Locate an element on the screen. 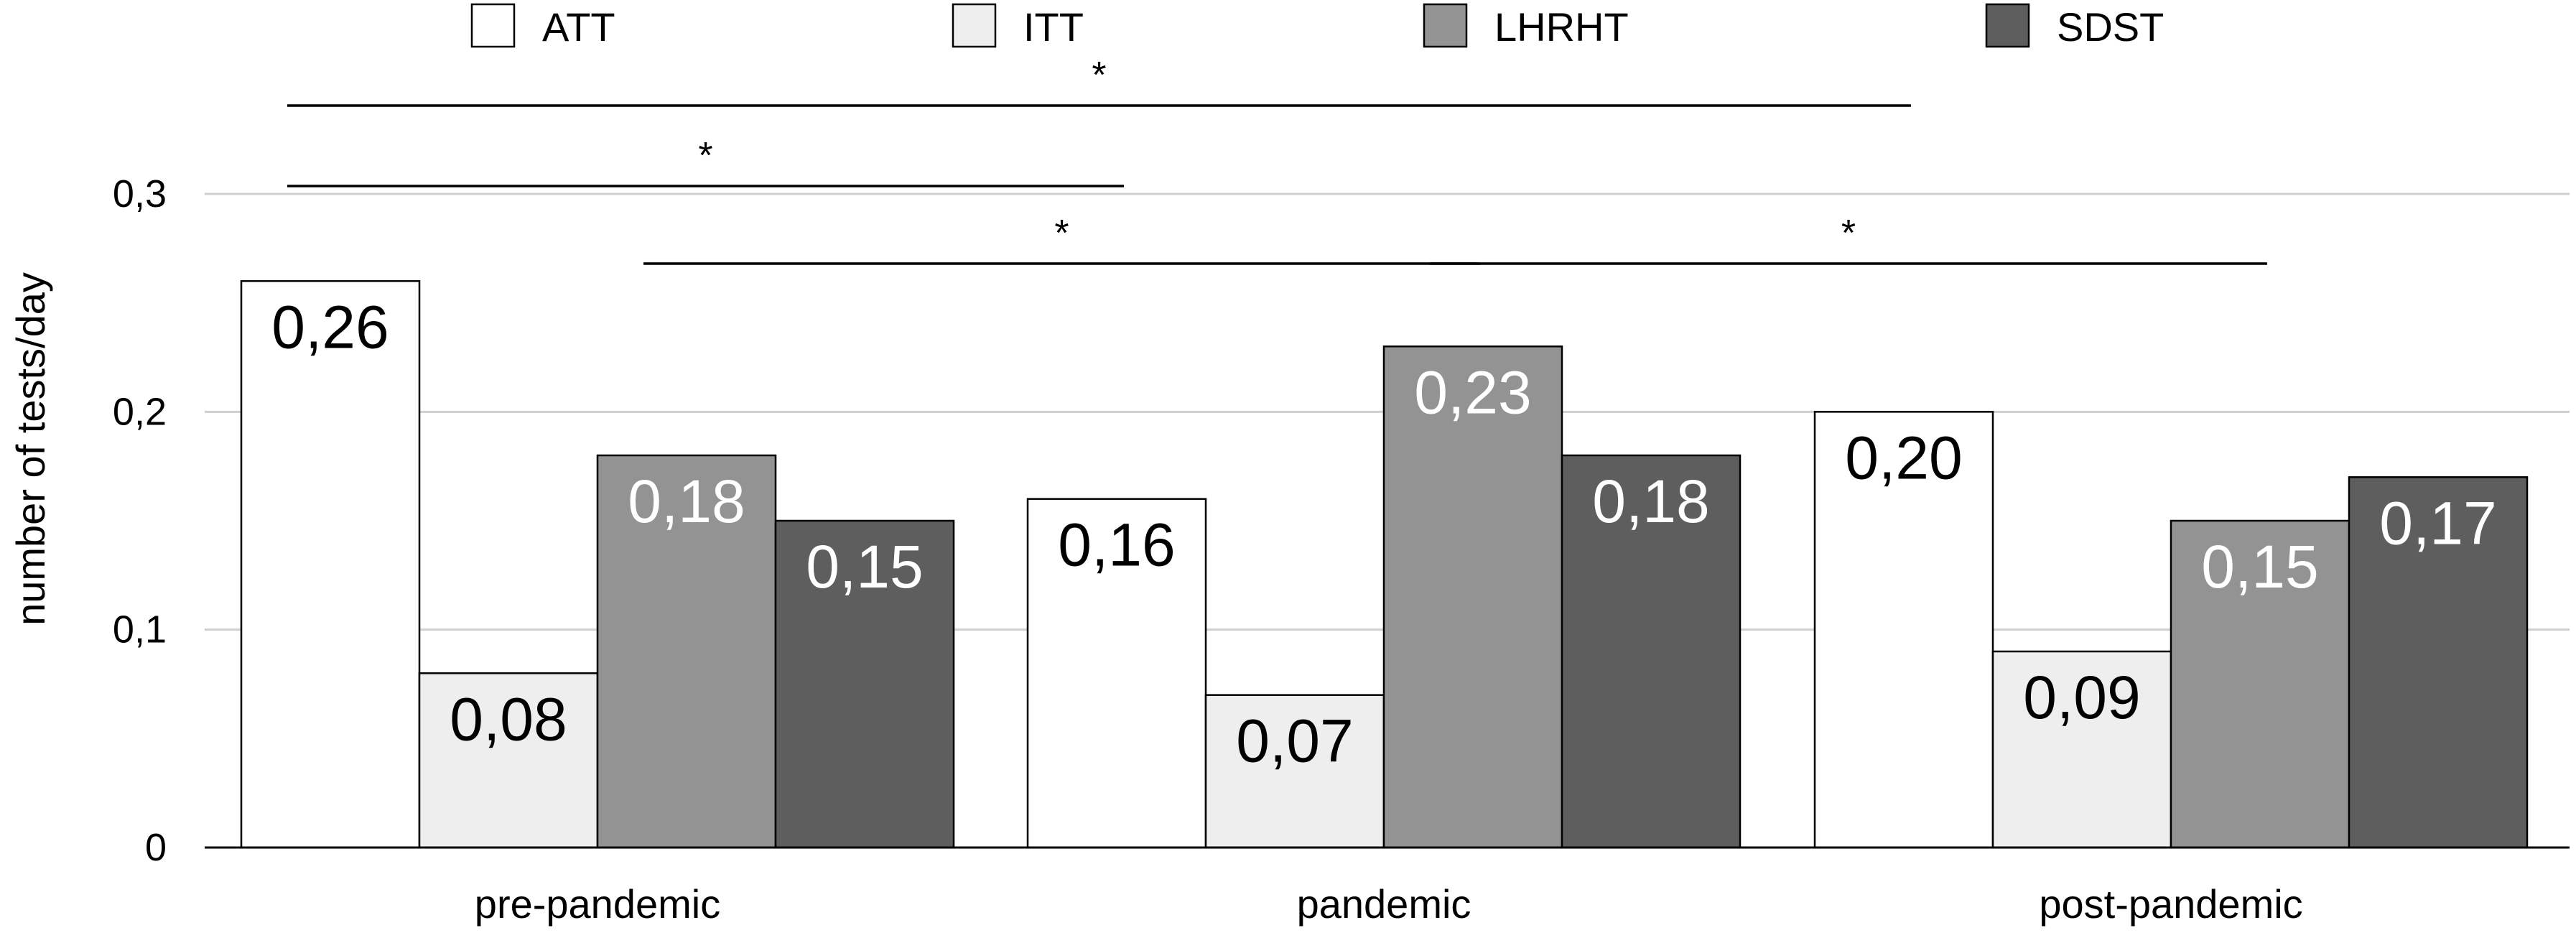  x-axis: pre-pandemic pandemic post-pandemic is located at coordinates (1387, 886).